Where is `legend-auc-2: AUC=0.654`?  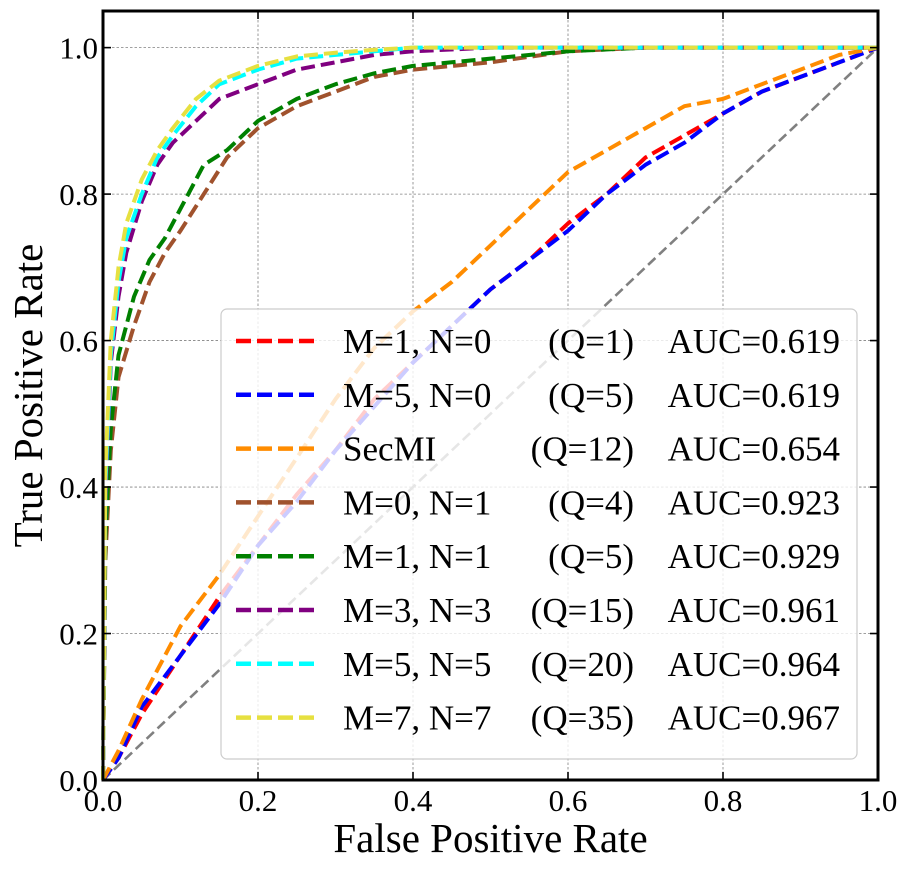
legend-auc-2: AUC=0.654 is located at coordinates (754, 449).